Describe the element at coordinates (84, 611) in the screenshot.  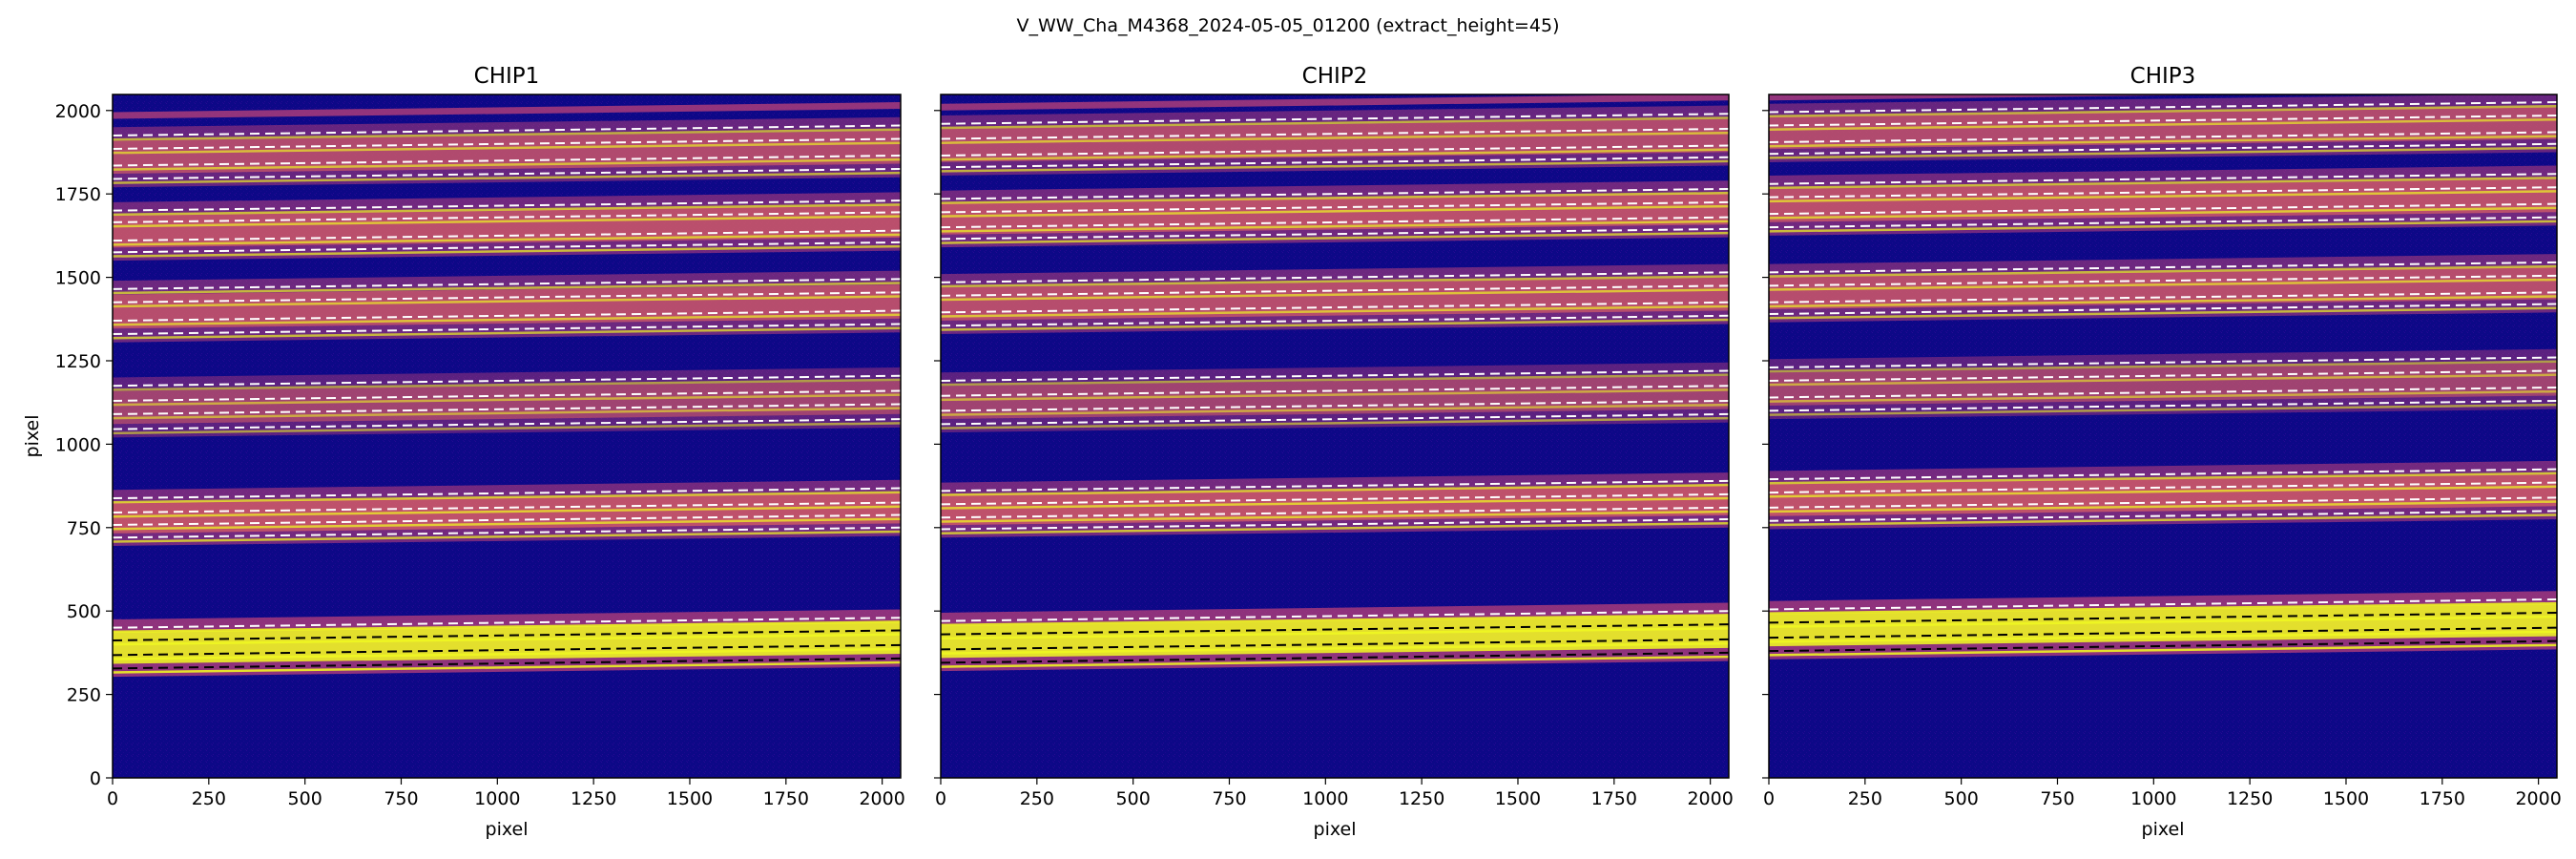
I see `y-tick-label: 500` at that location.